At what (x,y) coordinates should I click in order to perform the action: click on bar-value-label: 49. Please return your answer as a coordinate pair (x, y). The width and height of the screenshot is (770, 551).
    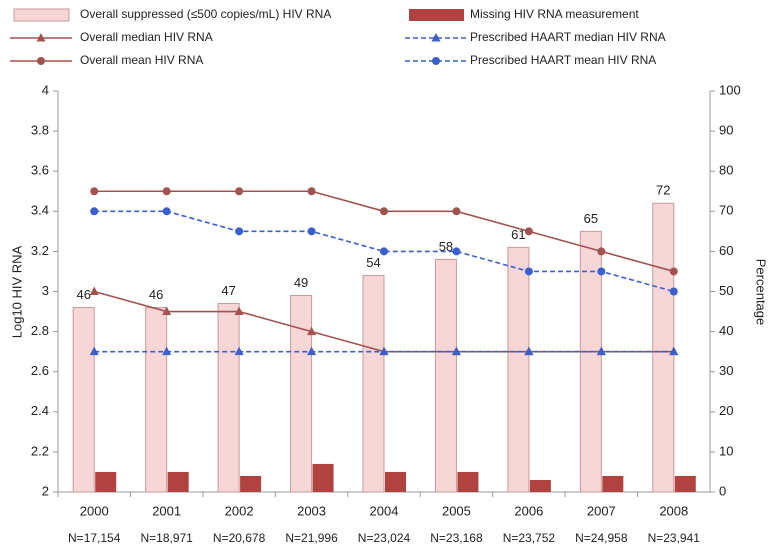
    Looking at the image, I should click on (301, 282).